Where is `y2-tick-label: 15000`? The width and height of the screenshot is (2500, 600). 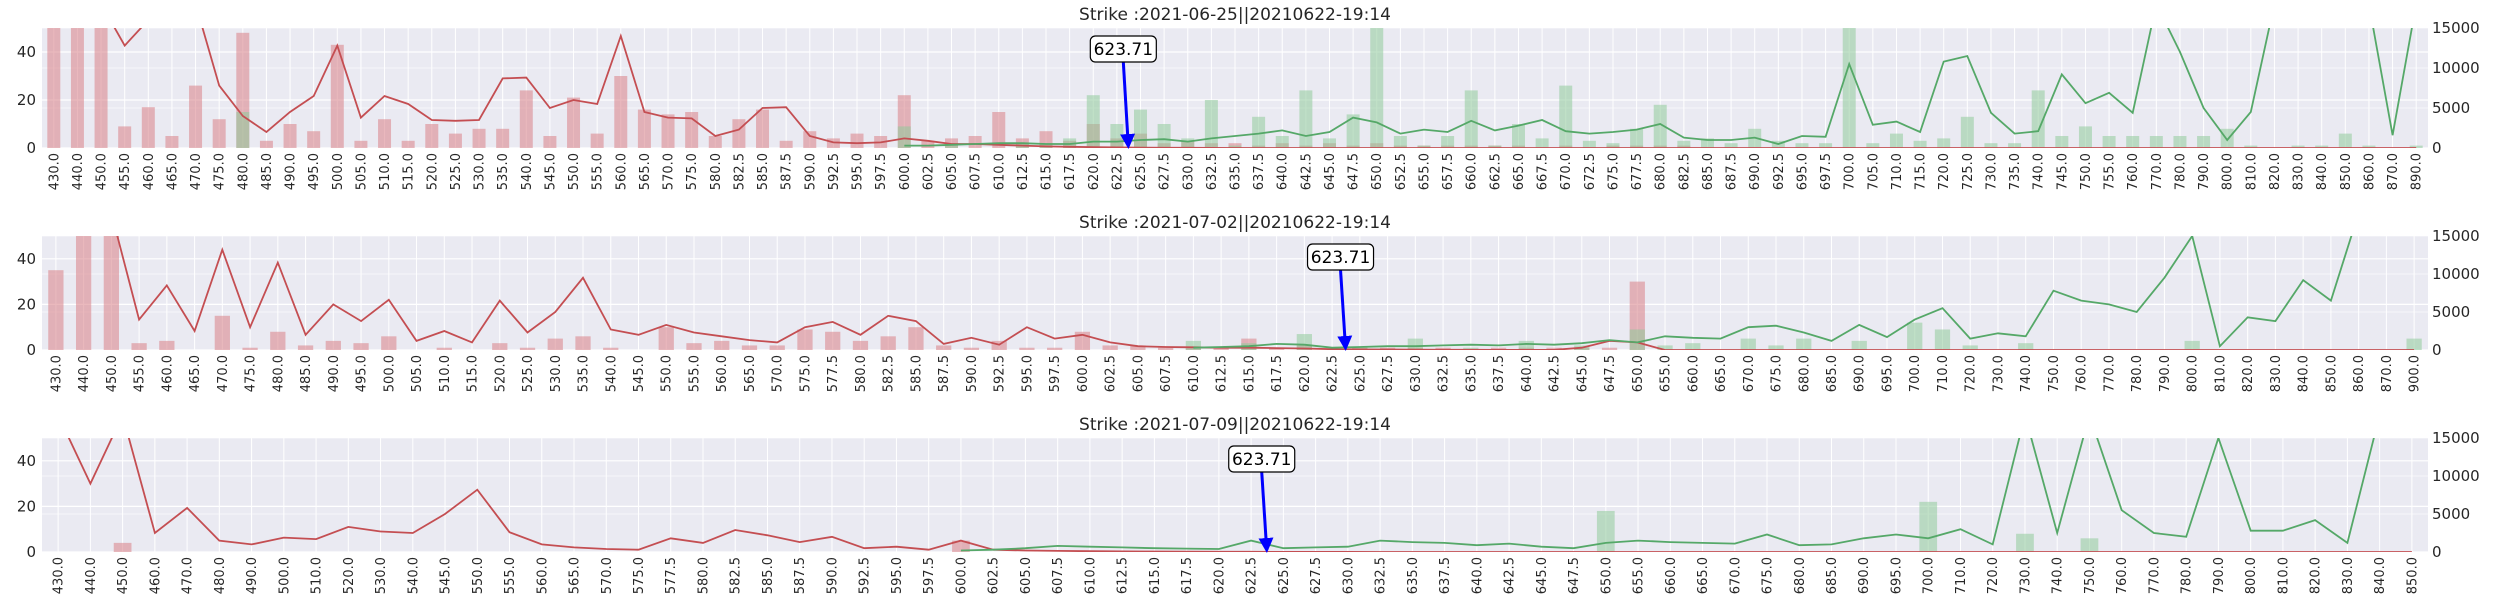
y2-tick-label: 15000 is located at coordinates (2456, 438).